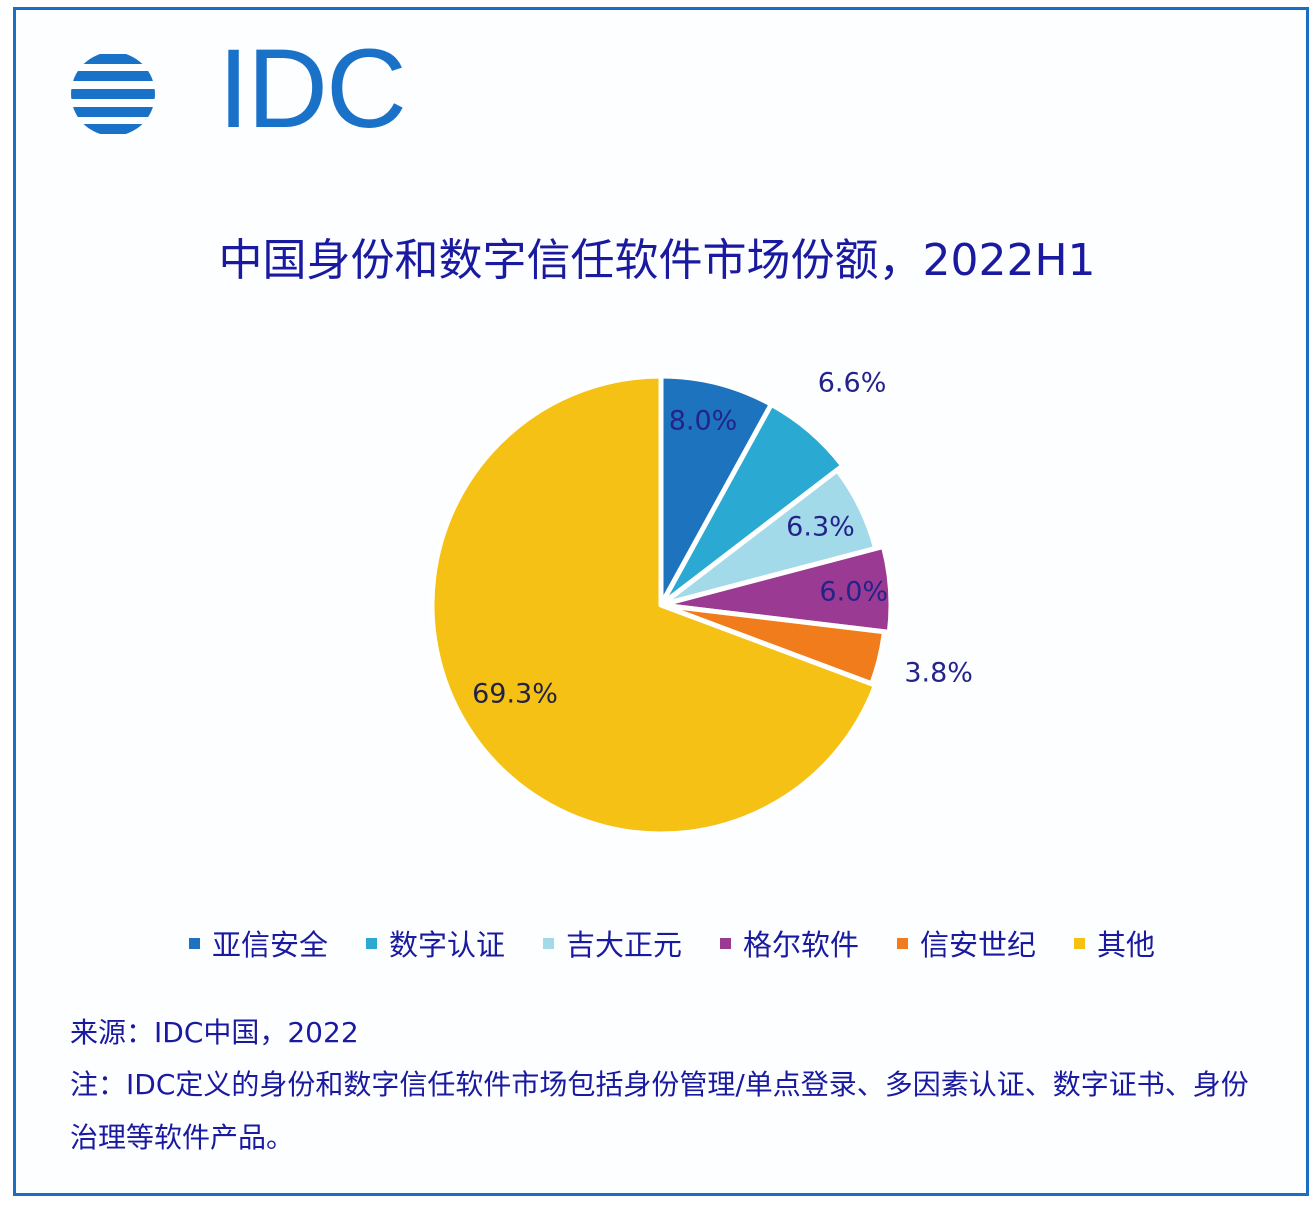 The width and height of the screenshot is (1314, 1206). Describe the element at coordinates (1126, 945) in the screenshot. I see `legend-label: 其他` at that location.